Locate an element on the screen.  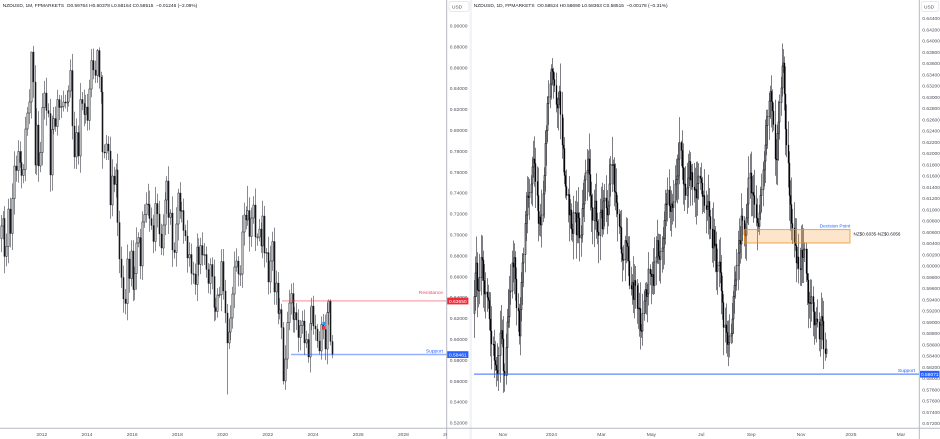
svg-text: 0.59400 is located at coordinates (931, 301).